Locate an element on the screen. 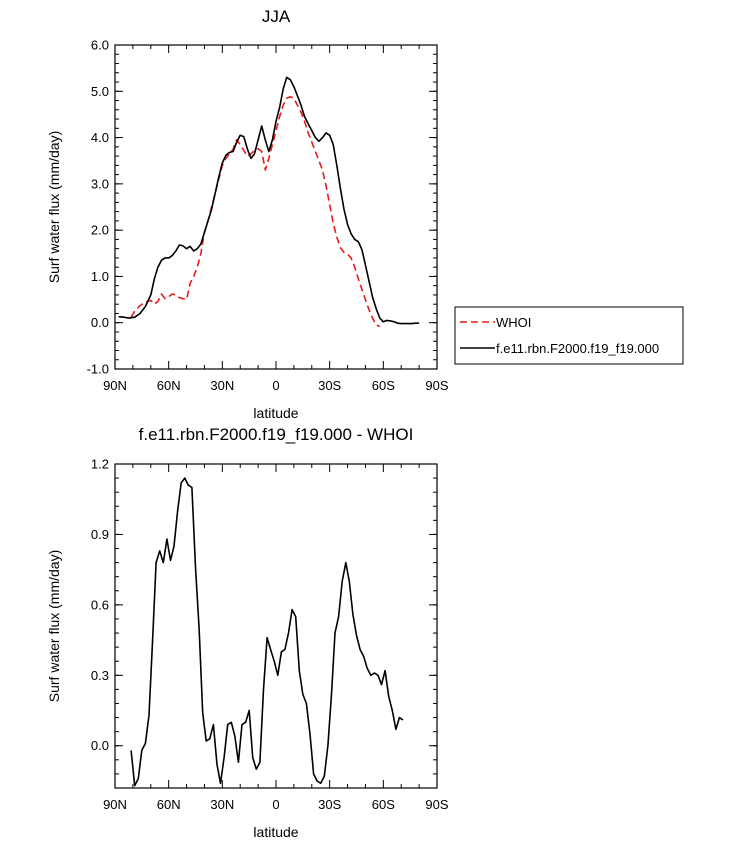 Image resolution: width=733 pixels, height=850 pixels. bottom-chart-title: f.e11.rbn.F2000.f19_f19.000 - WHOI is located at coordinates (276, 434).